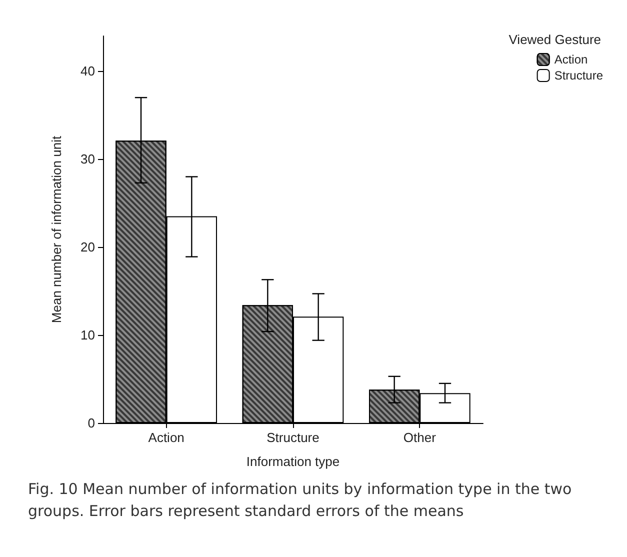 This screenshot has width=627, height=557. What do you see at coordinates (166, 437) in the screenshot?
I see `x-tick-label: Action` at bounding box center [166, 437].